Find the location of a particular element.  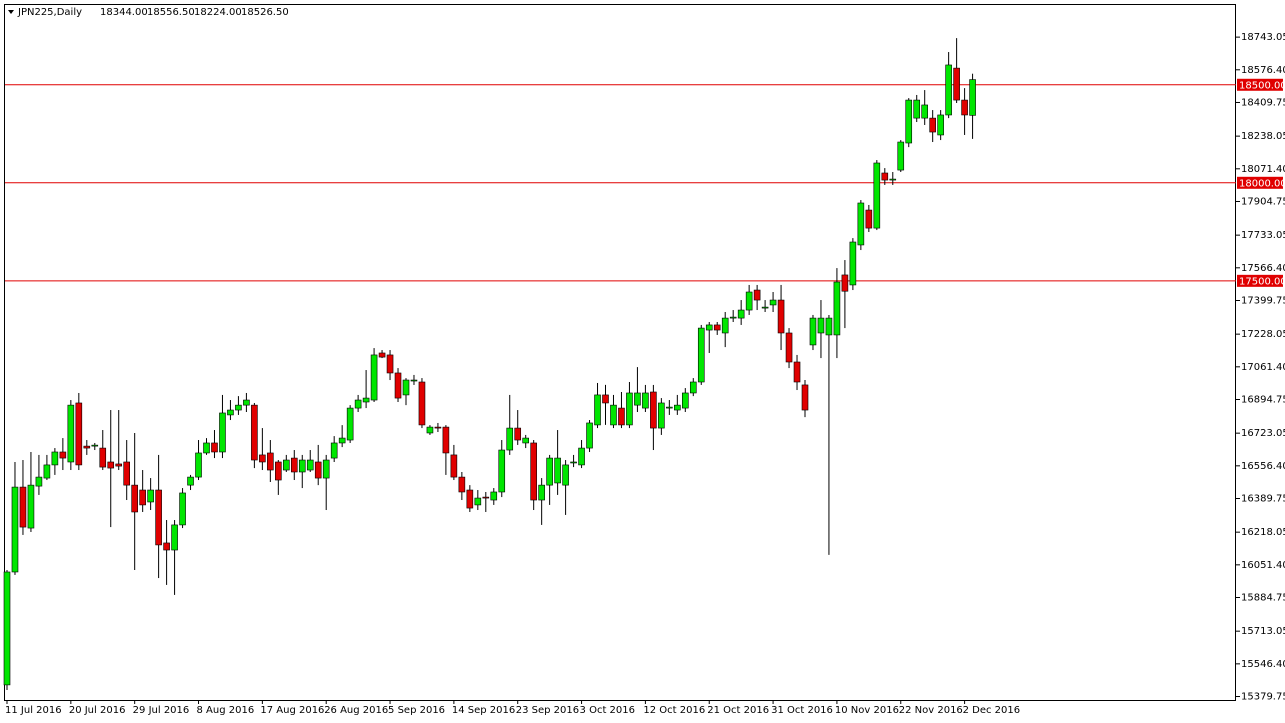

x-tick-label: 26 Aug 2016 is located at coordinates (356, 710).